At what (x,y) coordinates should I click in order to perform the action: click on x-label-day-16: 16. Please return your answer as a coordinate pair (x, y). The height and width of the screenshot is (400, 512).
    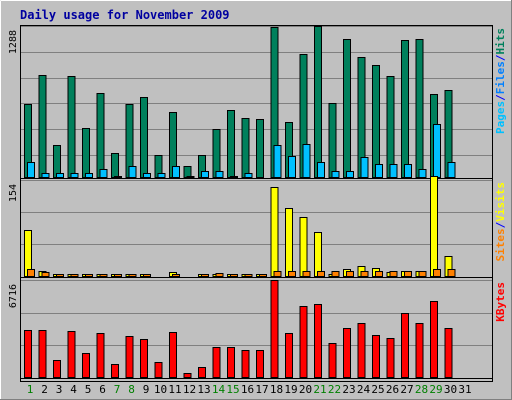
    Looking at the image, I should click on (247, 389).